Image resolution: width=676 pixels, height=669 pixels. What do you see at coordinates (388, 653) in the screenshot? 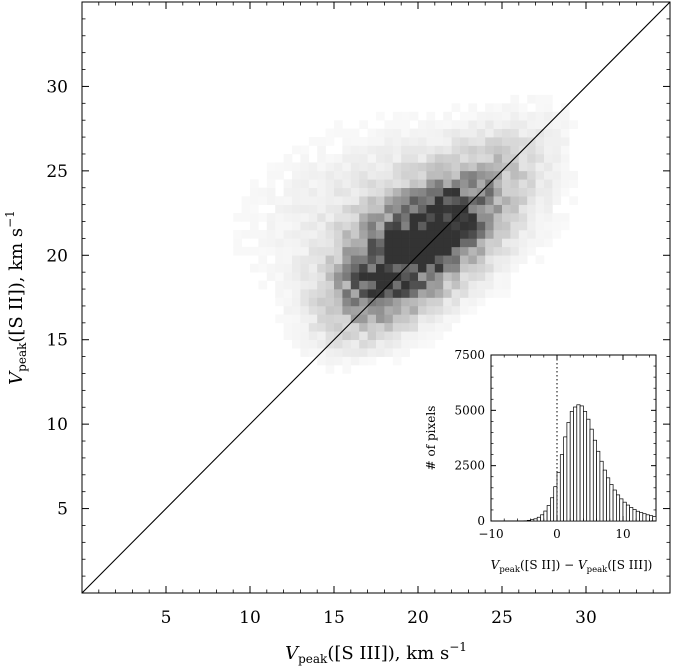
I see `main-x-axis-label-rest: ([S III]), km s` at bounding box center [388, 653].